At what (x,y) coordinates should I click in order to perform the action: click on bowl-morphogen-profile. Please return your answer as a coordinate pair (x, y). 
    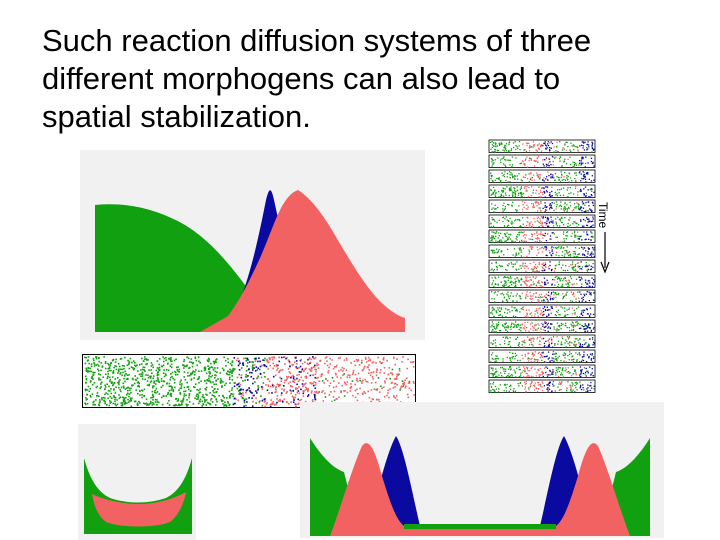
    Looking at the image, I should click on (137, 482).